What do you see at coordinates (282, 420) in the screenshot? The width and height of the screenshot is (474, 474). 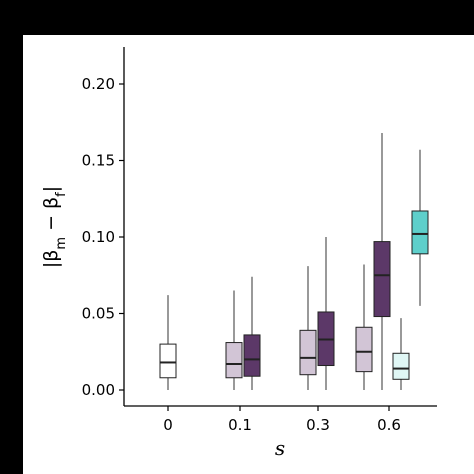 I see `x-axis-ticks: 0 0.1 0.3 0.6` at bounding box center [282, 420].